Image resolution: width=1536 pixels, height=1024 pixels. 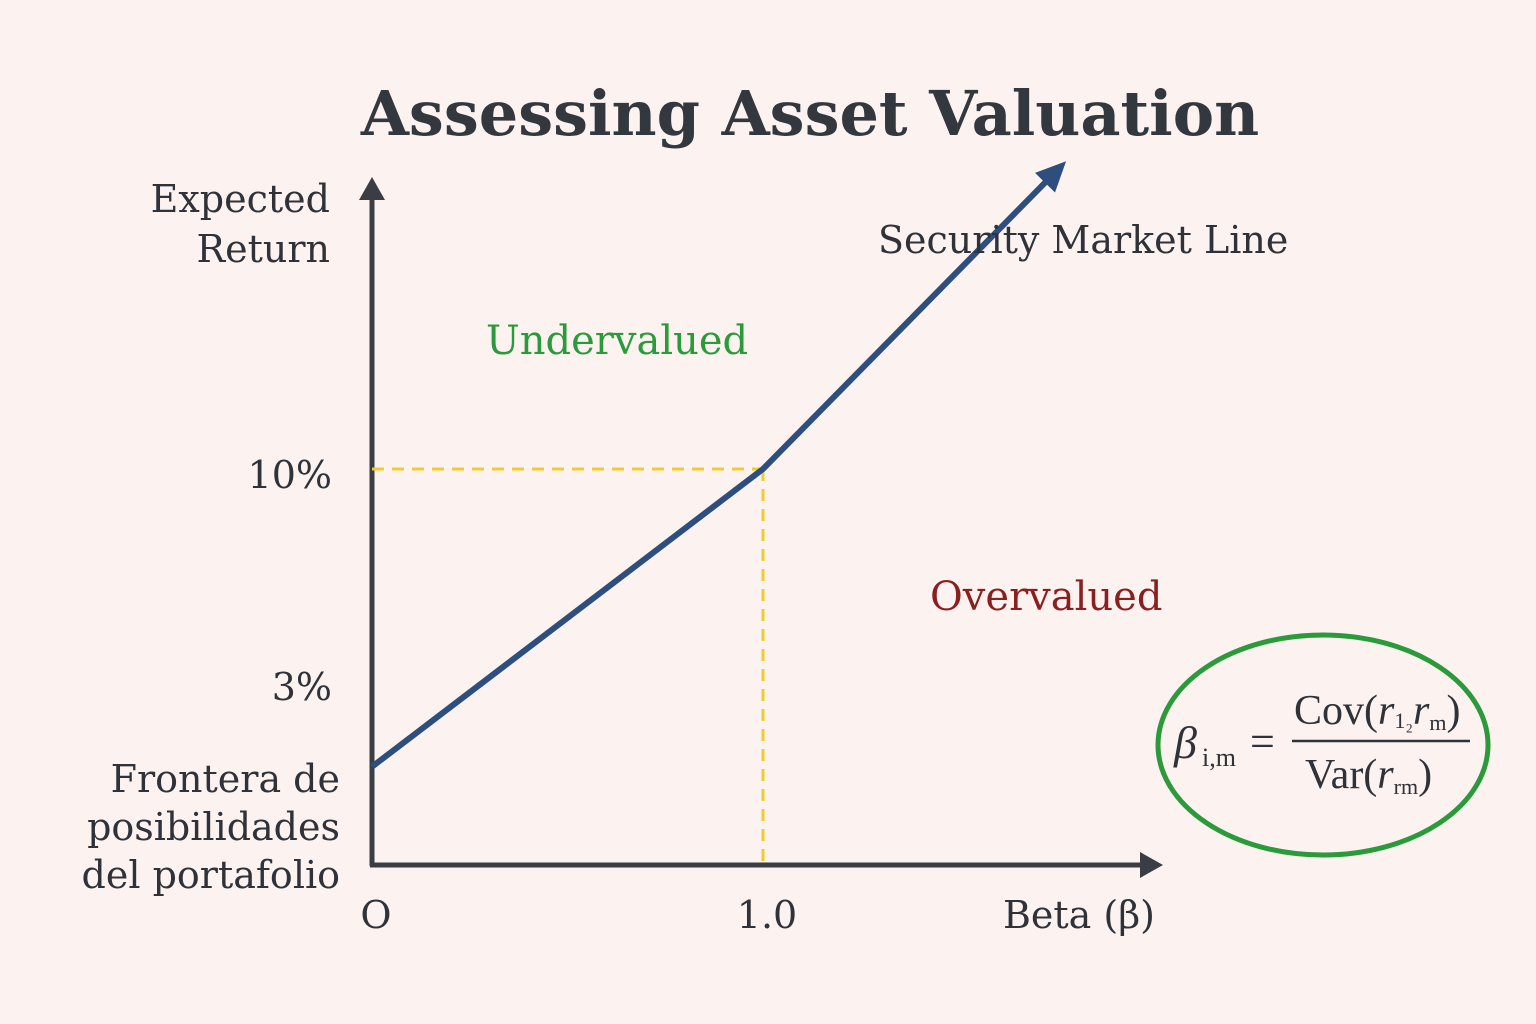 I want to click on y-axis-label-line-1: Expected, so click(x=240, y=199).